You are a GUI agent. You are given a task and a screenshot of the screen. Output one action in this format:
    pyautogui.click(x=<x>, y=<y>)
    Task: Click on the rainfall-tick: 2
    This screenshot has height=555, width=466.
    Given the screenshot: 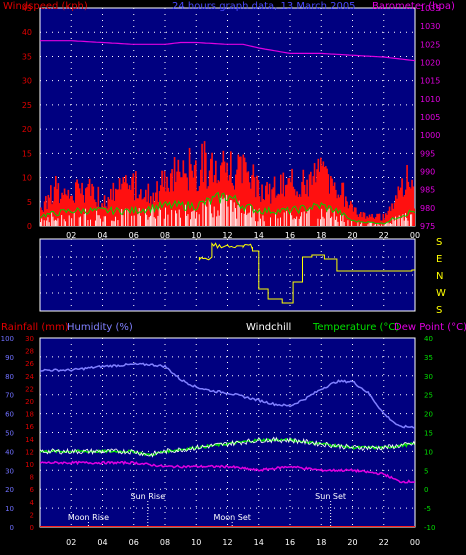 What is the action you would take?
    pyautogui.click(x=32, y=515)
    